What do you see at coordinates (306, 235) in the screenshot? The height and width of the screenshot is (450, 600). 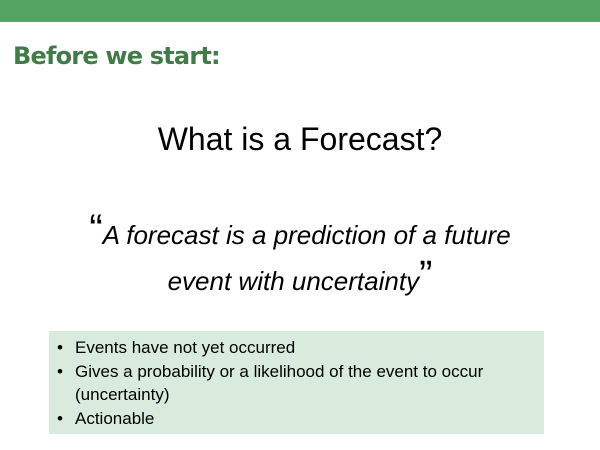 I see `quote-text-1: A forecast is a prediction of a future` at bounding box center [306, 235].